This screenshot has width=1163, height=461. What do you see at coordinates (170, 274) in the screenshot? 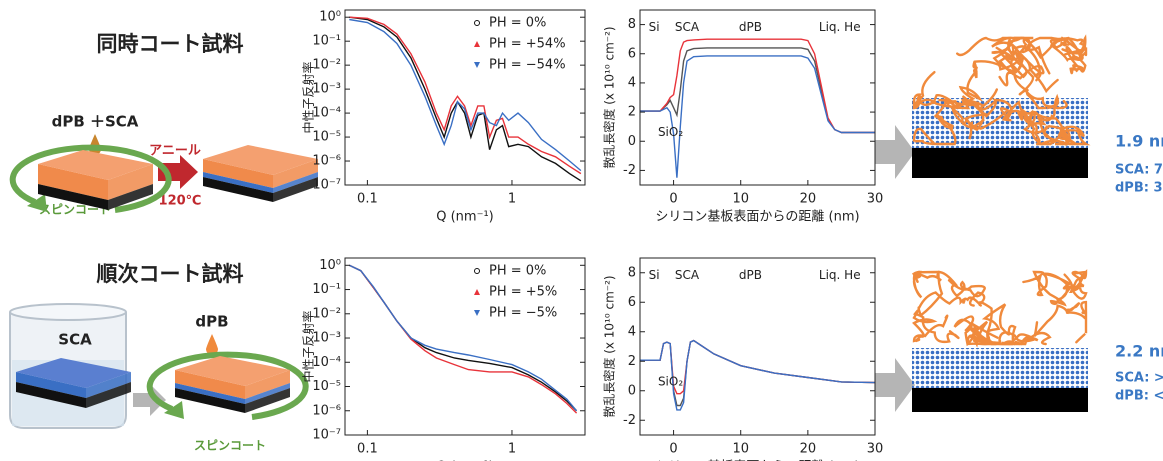
I see `bottom-title: 順次コート試料` at bounding box center [170, 274].